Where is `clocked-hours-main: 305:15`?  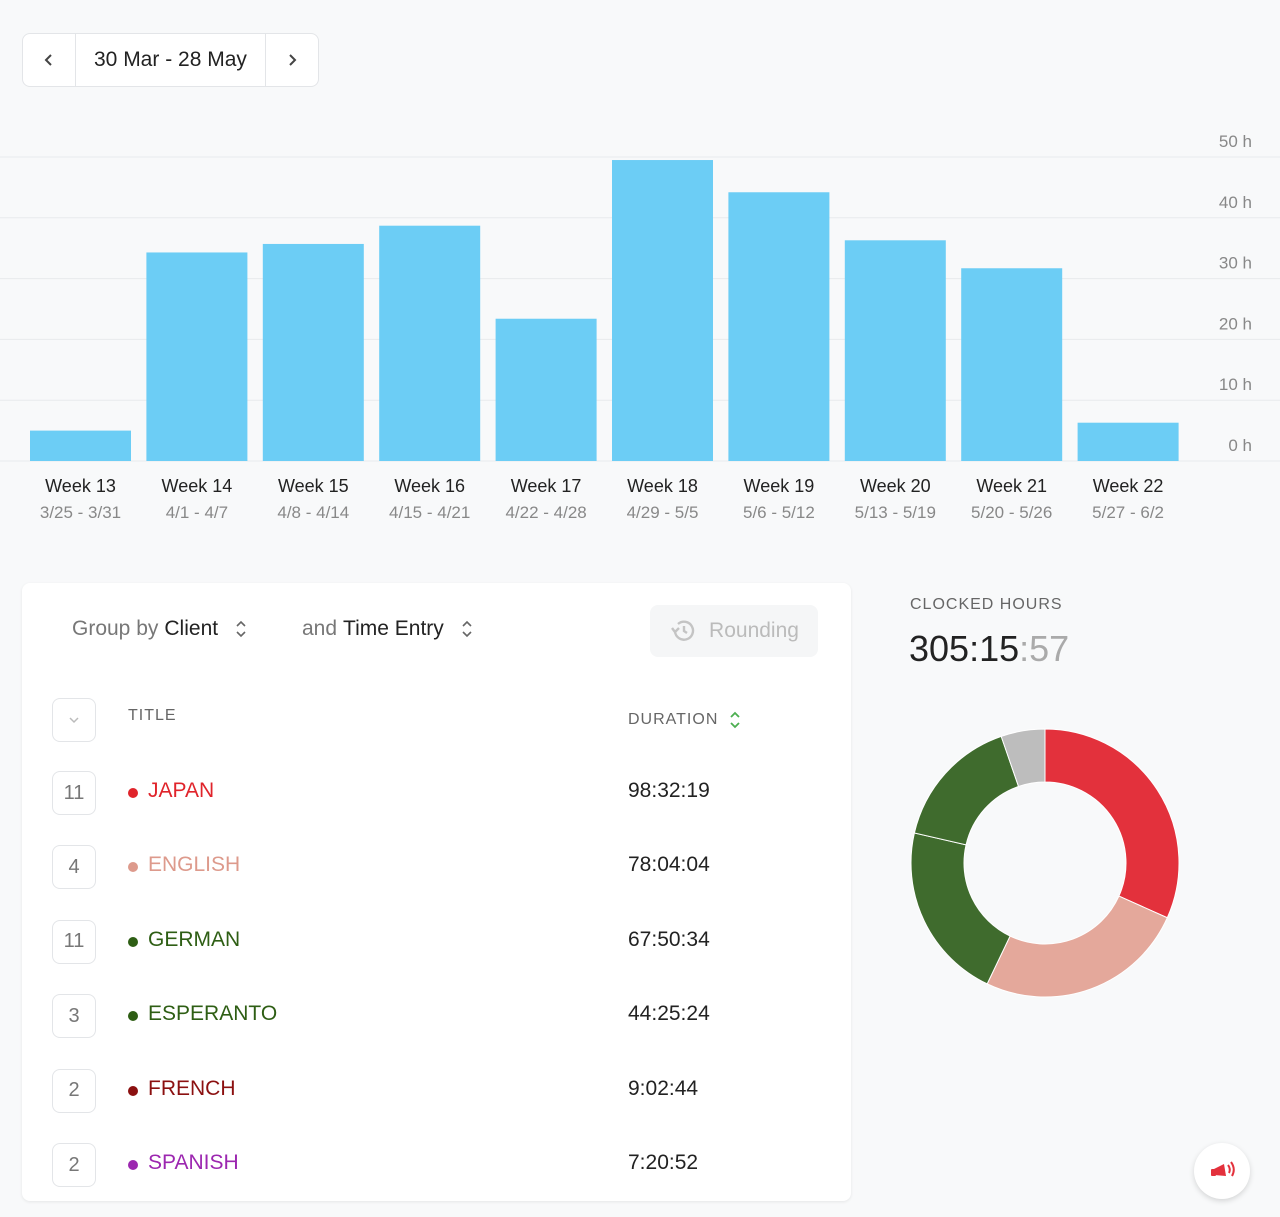
clocked-hours-main: 305:15 is located at coordinates (964, 648).